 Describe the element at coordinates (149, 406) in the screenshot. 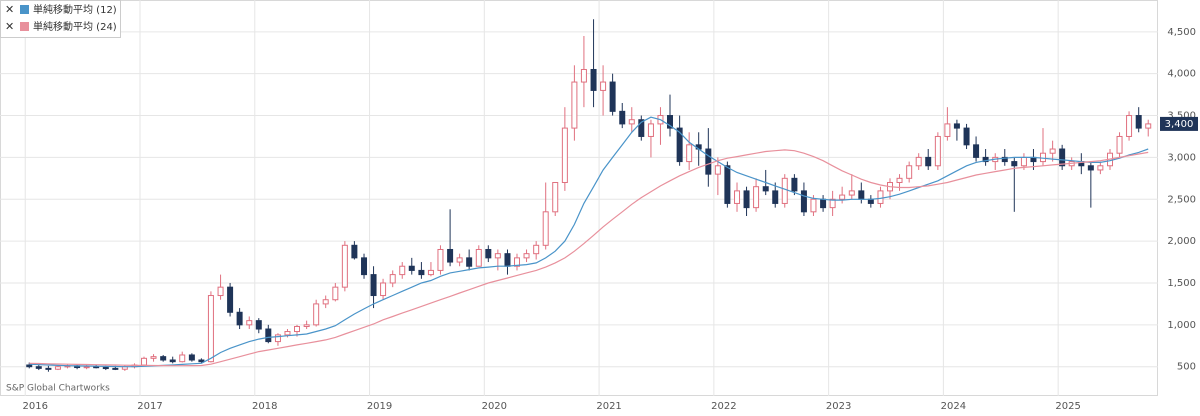

I see `x-tick-label: 2017` at that location.